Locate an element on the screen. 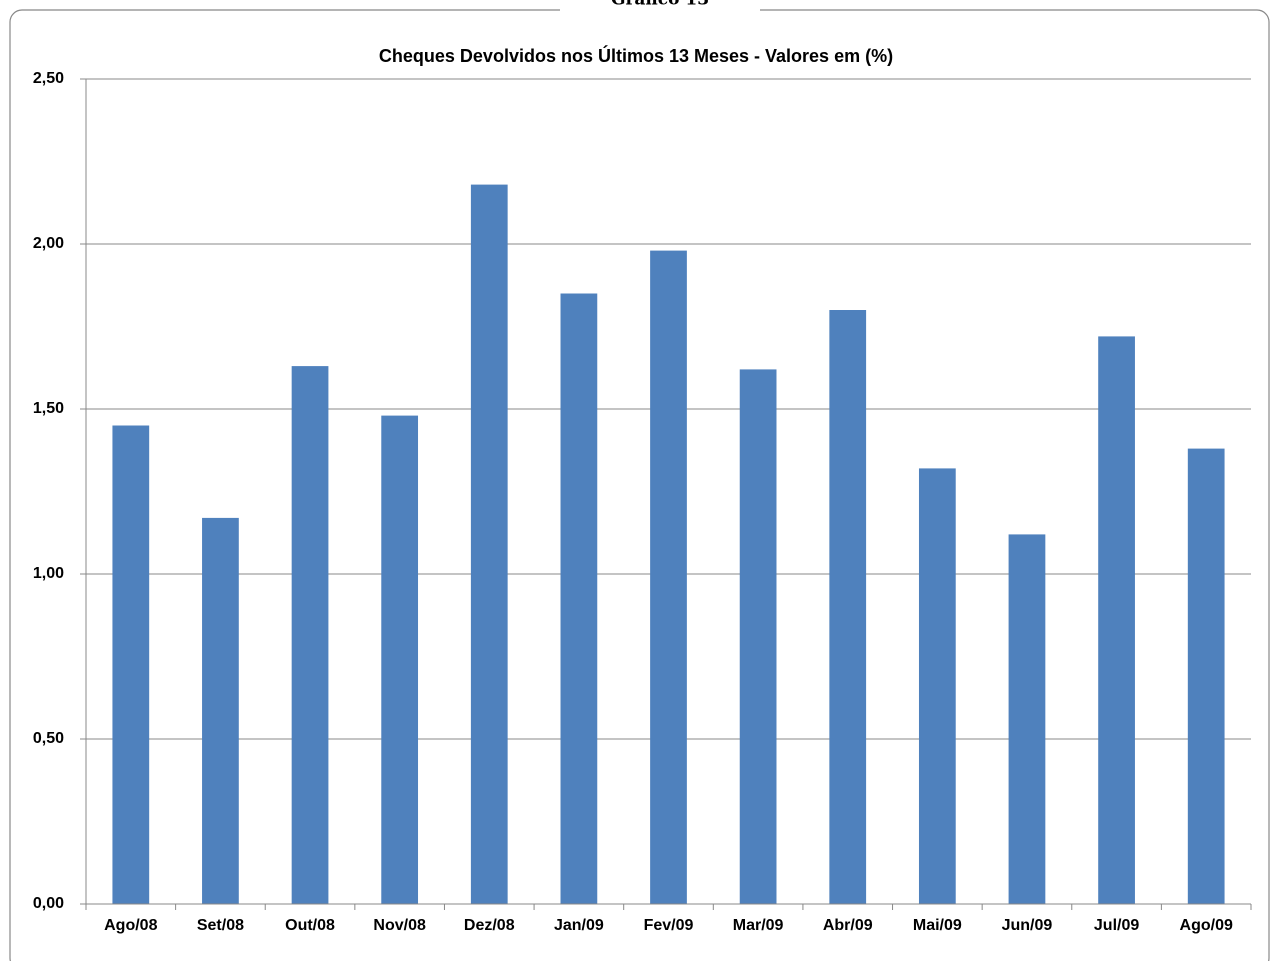  x-tick-label: Nov/08 is located at coordinates (399, 925).